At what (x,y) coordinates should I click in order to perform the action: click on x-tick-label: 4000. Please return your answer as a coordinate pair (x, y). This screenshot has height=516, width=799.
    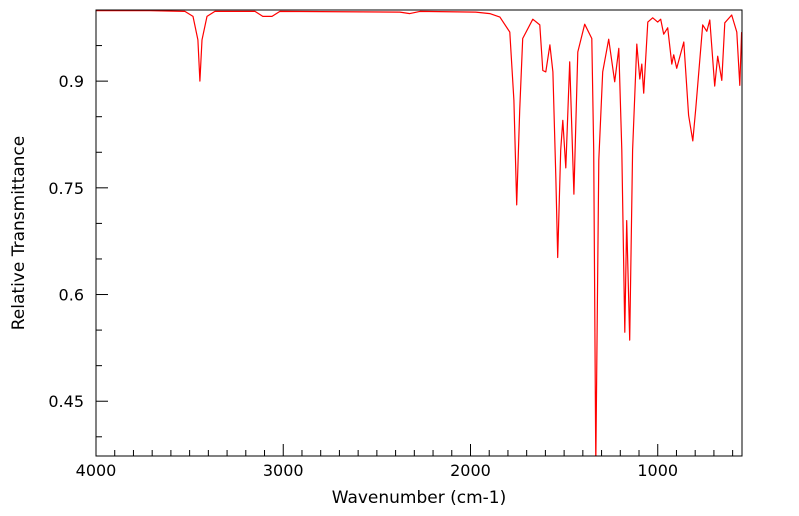
    Looking at the image, I should click on (96, 470).